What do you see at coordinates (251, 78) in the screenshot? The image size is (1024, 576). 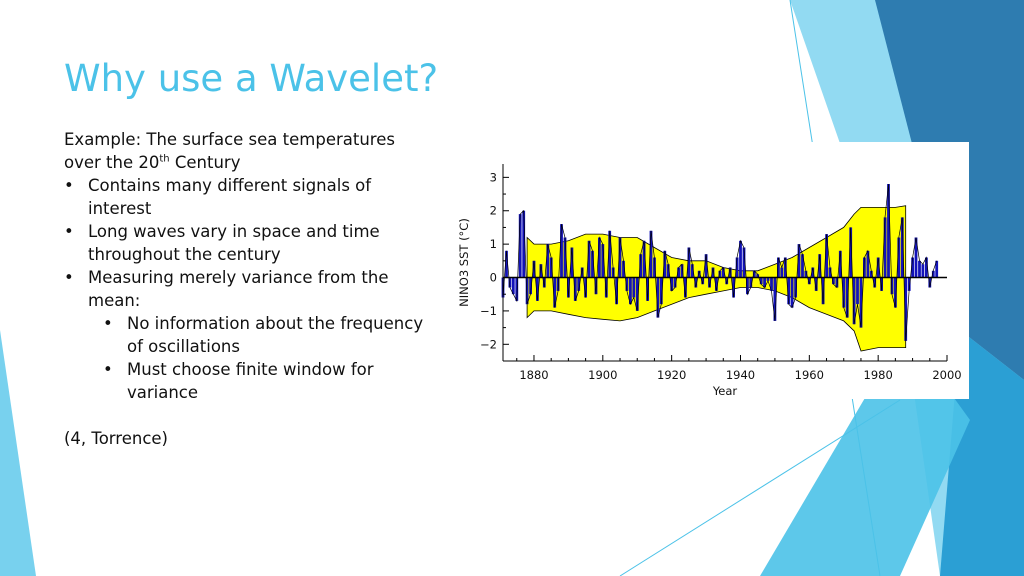 I see `slide-title: Why use a Wavelet?` at bounding box center [251, 78].